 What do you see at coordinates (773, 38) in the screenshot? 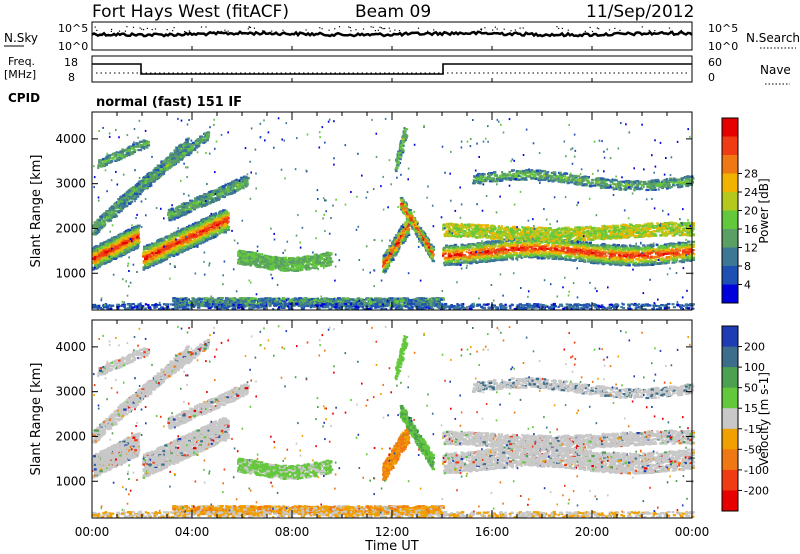
I see `noise-right-label: N.Search` at bounding box center [773, 38].